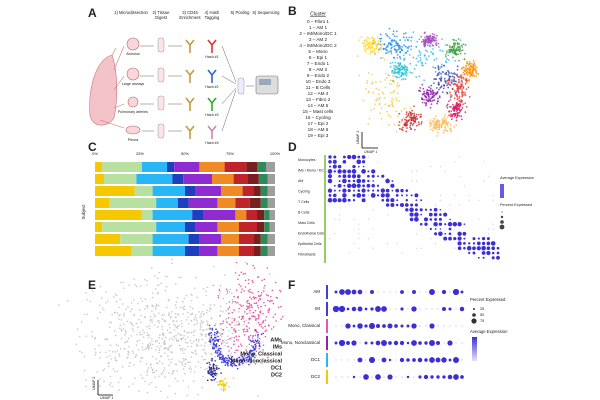 The image size is (600, 400). What do you see at coordinates (318, 69) in the screenshot?
I see `cluster-label: 8 – AM 3` at bounding box center [318, 69].